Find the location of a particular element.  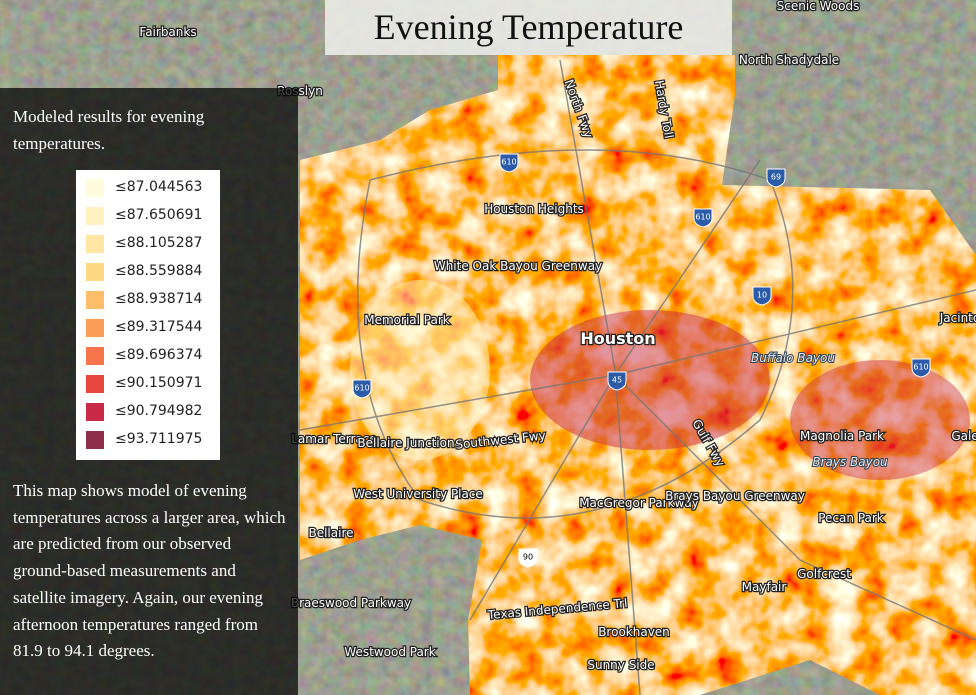

legend-label: ≤87.044563 is located at coordinates (159, 187).